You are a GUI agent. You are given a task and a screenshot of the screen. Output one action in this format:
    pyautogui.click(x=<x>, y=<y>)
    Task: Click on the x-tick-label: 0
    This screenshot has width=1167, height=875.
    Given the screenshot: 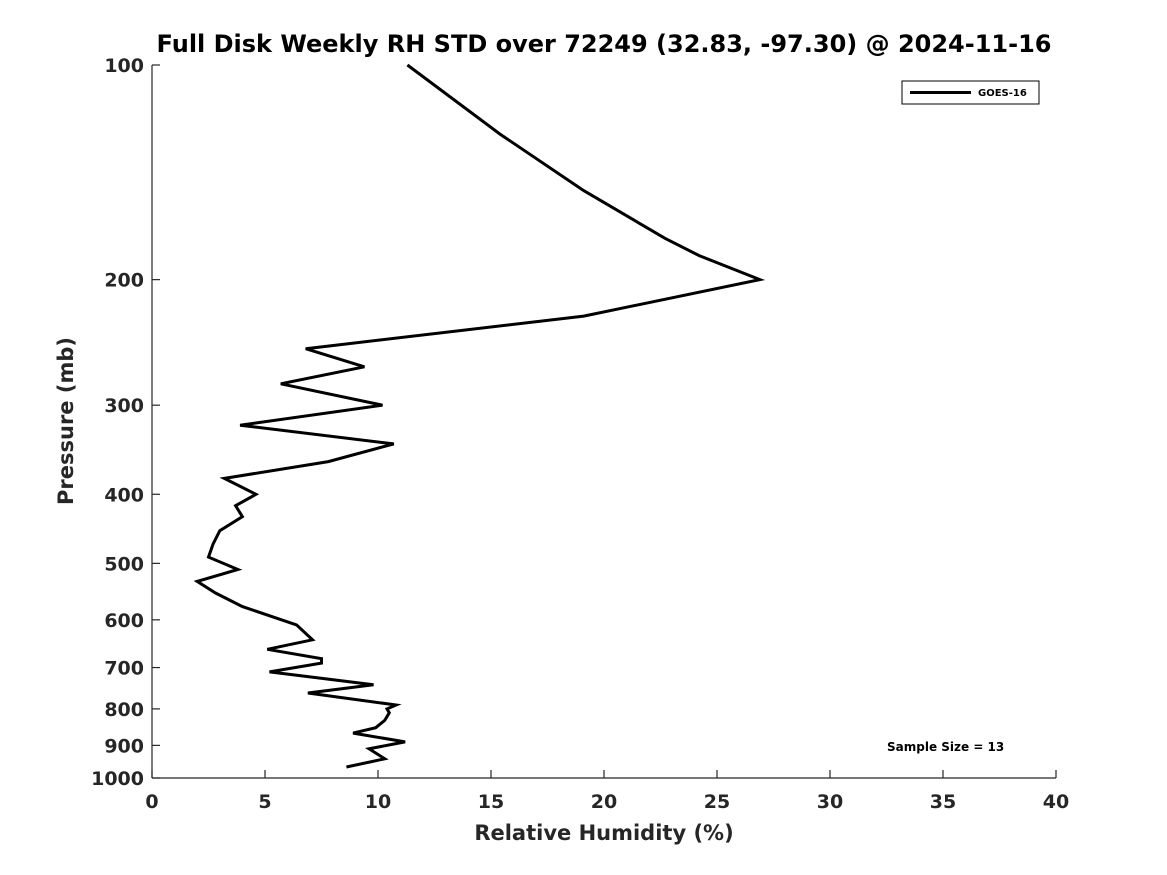 What is the action you would take?
    pyautogui.click(x=151, y=802)
    